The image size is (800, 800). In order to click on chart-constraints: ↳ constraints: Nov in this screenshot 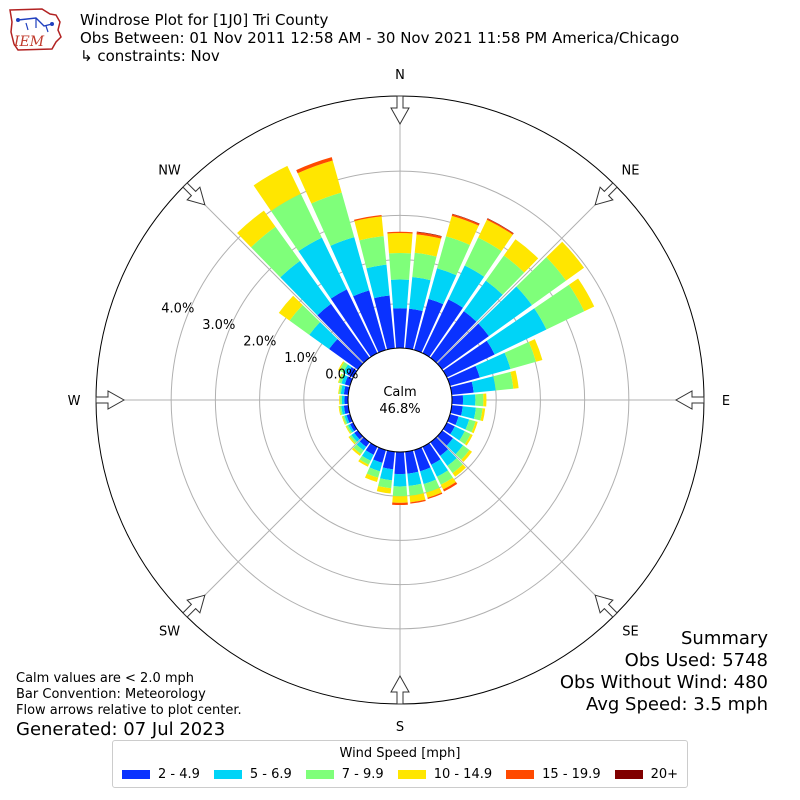, I will do `click(150, 56)`.